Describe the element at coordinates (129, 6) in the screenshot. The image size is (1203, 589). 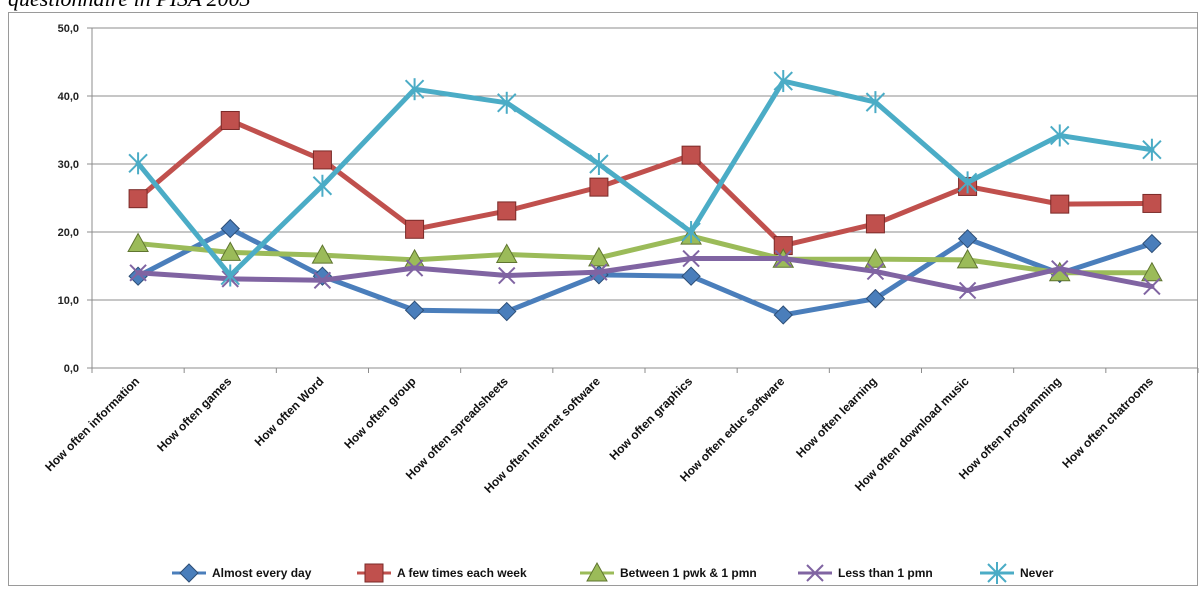
I see `chart-caption: questionnaire in PISA 2003` at that location.